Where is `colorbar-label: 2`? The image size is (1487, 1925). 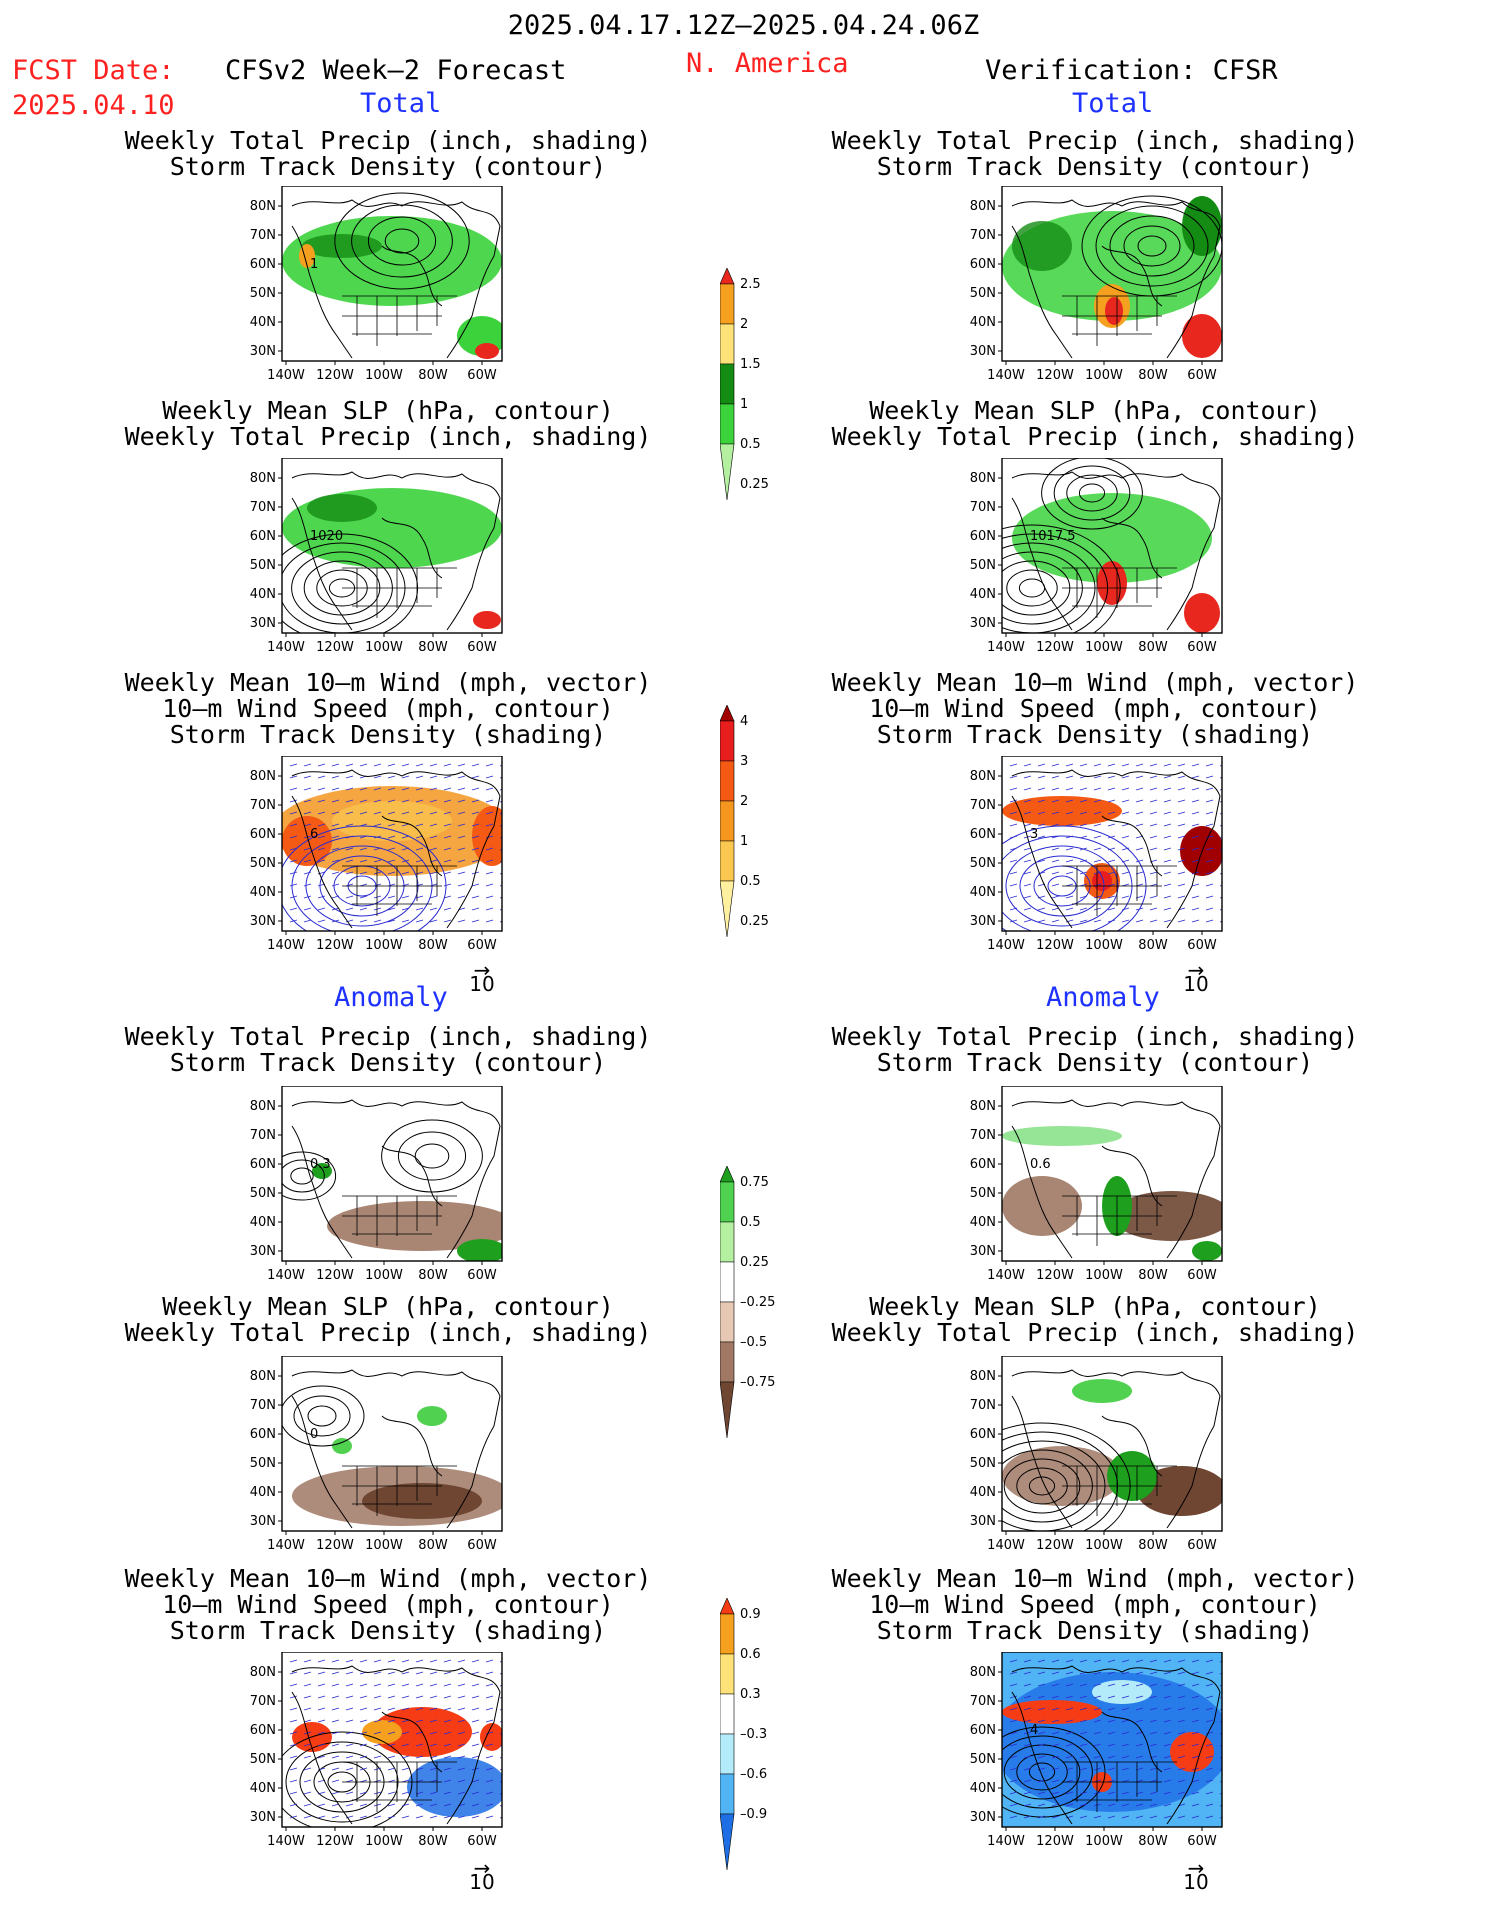
colorbar-label: 2 is located at coordinates (744, 801).